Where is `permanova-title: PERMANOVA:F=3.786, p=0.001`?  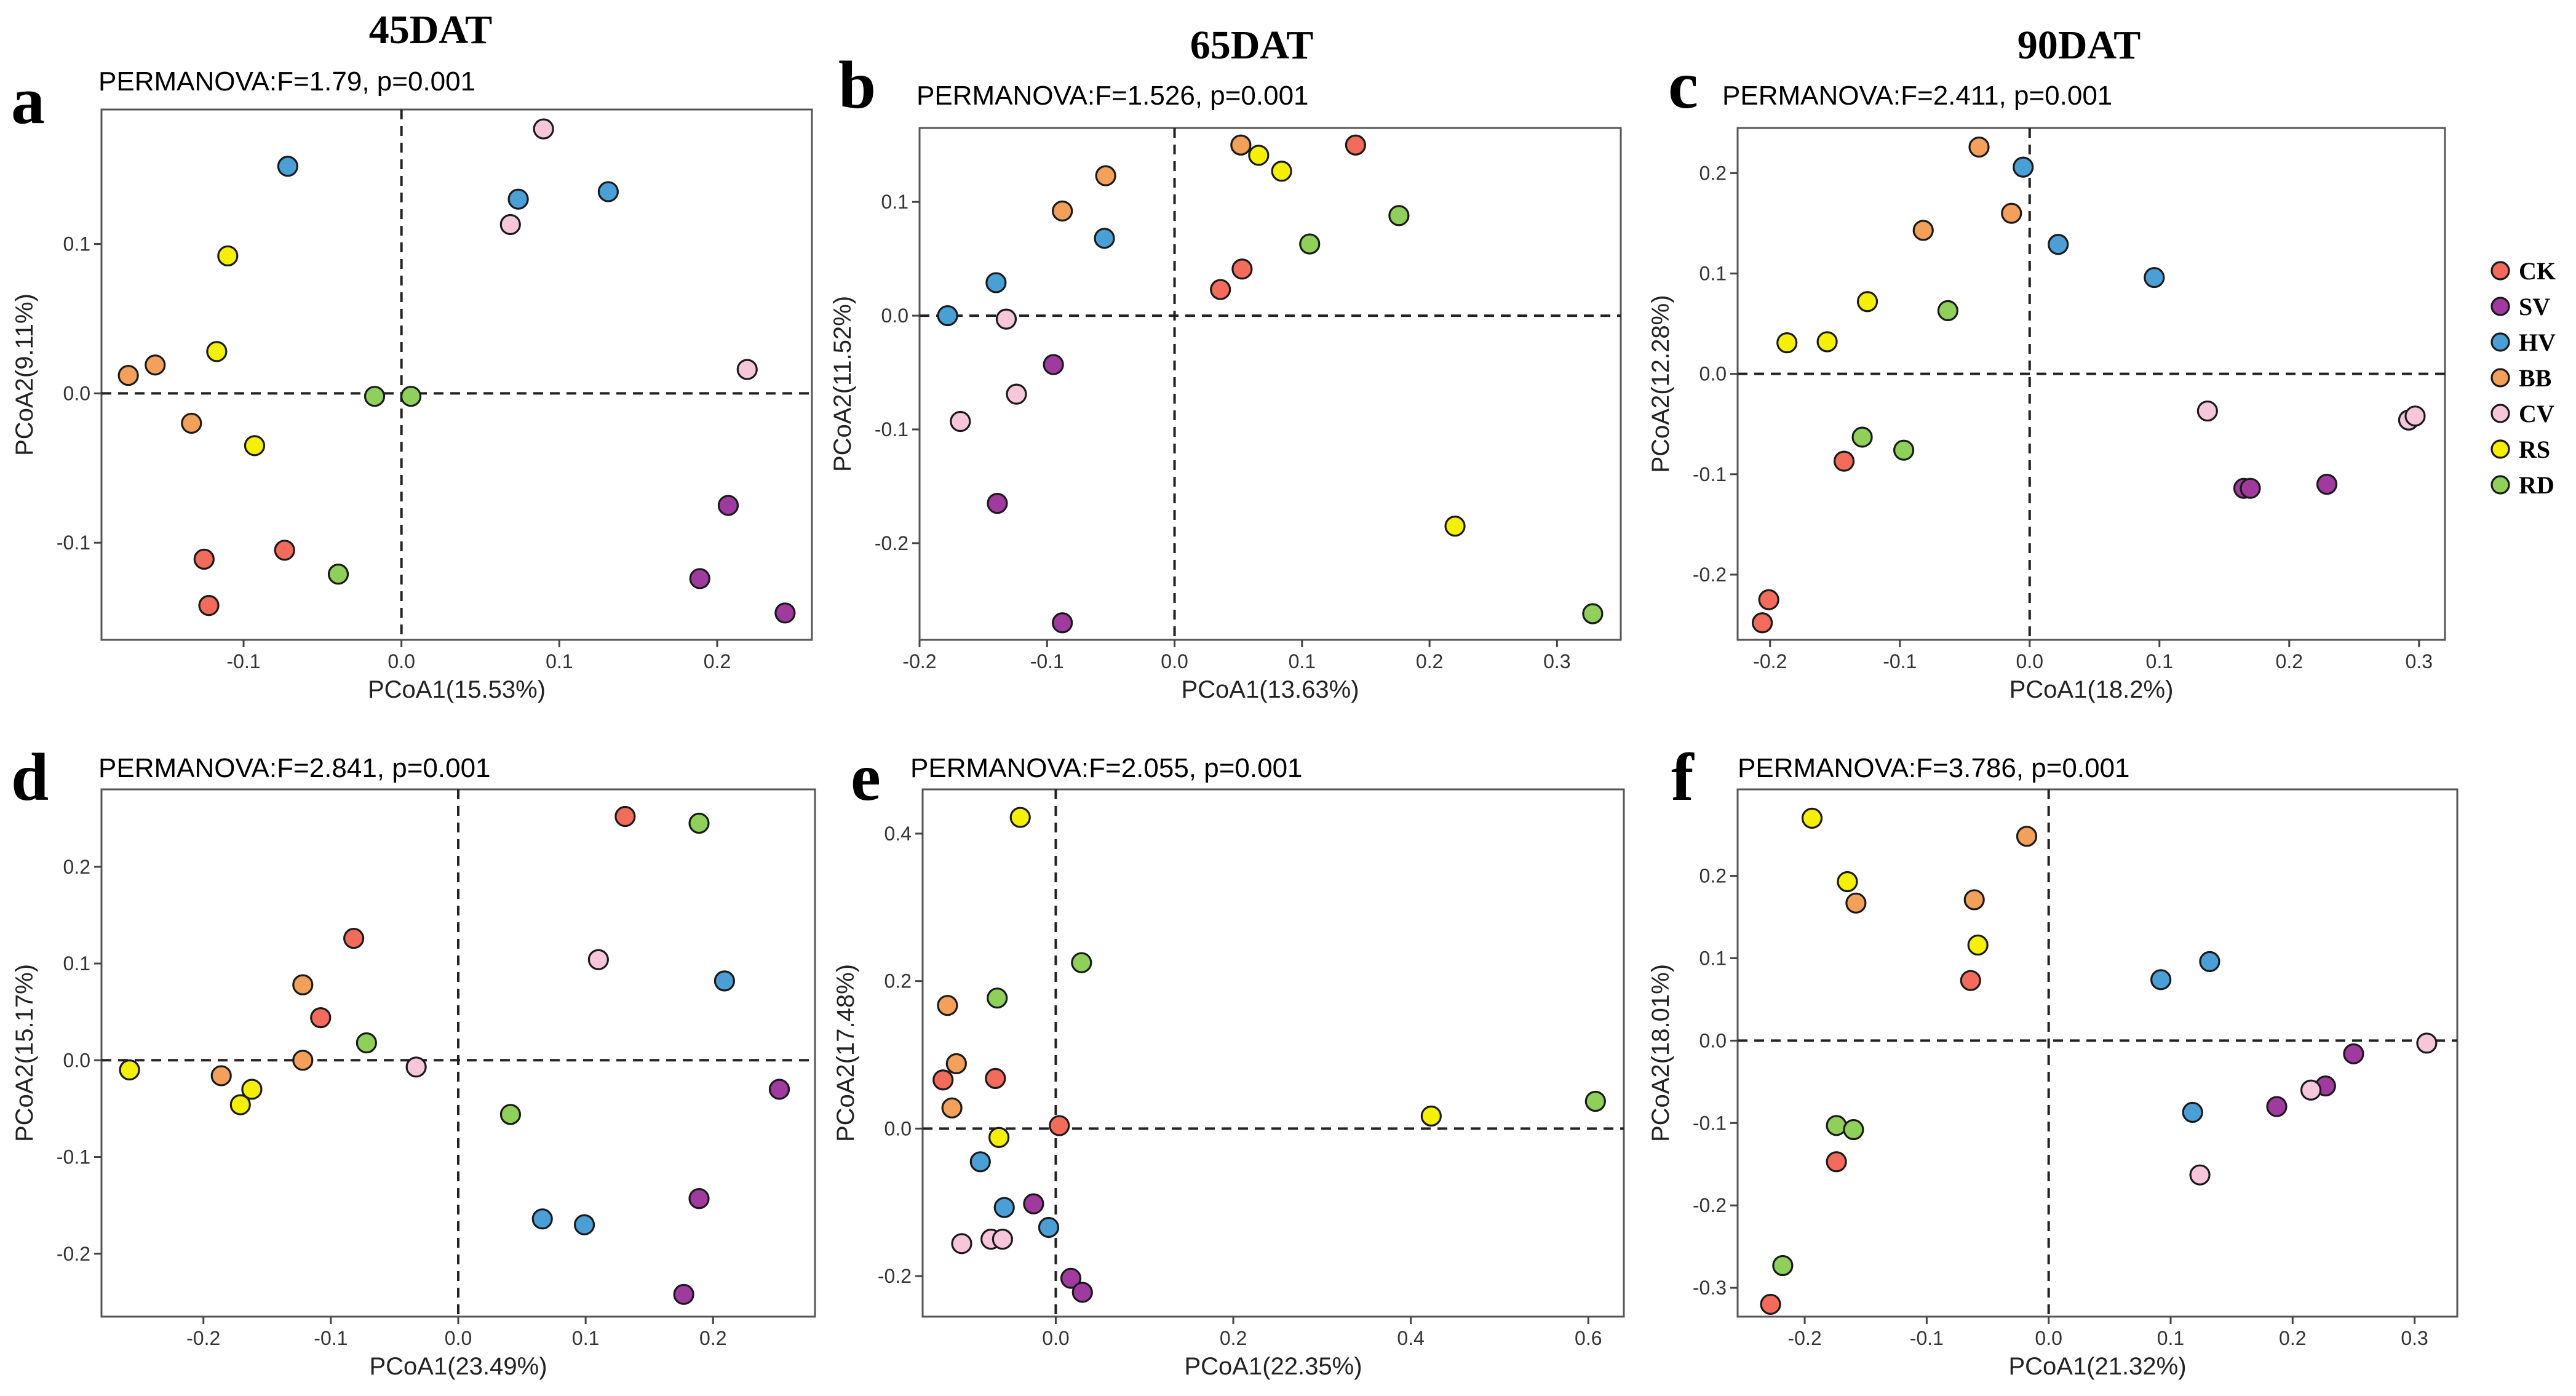
permanova-title: PERMANOVA:F=3.786, p=0.001 is located at coordinates (1934, 768).